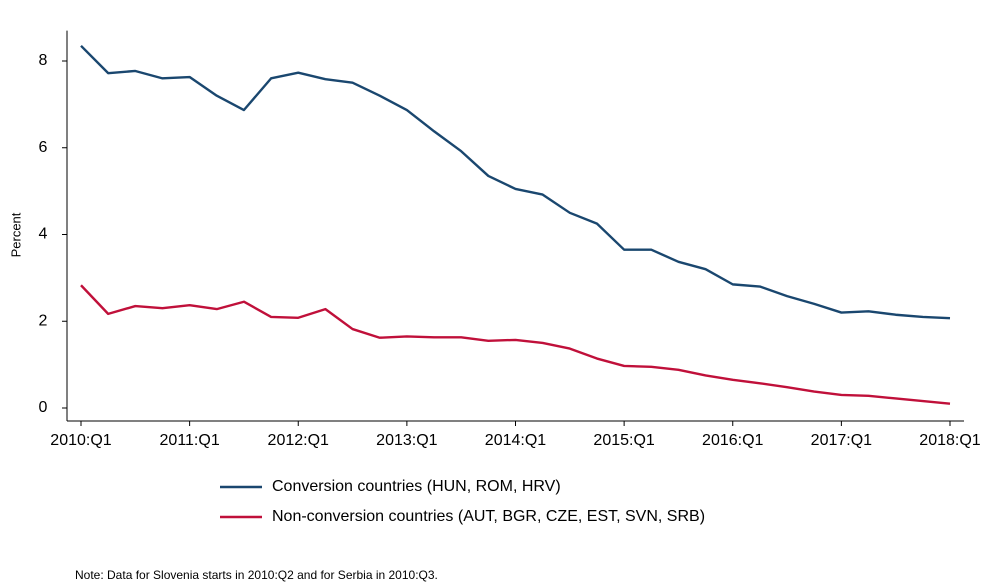  What do you see at coordinates (43, 320) in the screenshot?
I see `y-tick-label: 2` at bounding box center [43, 320].